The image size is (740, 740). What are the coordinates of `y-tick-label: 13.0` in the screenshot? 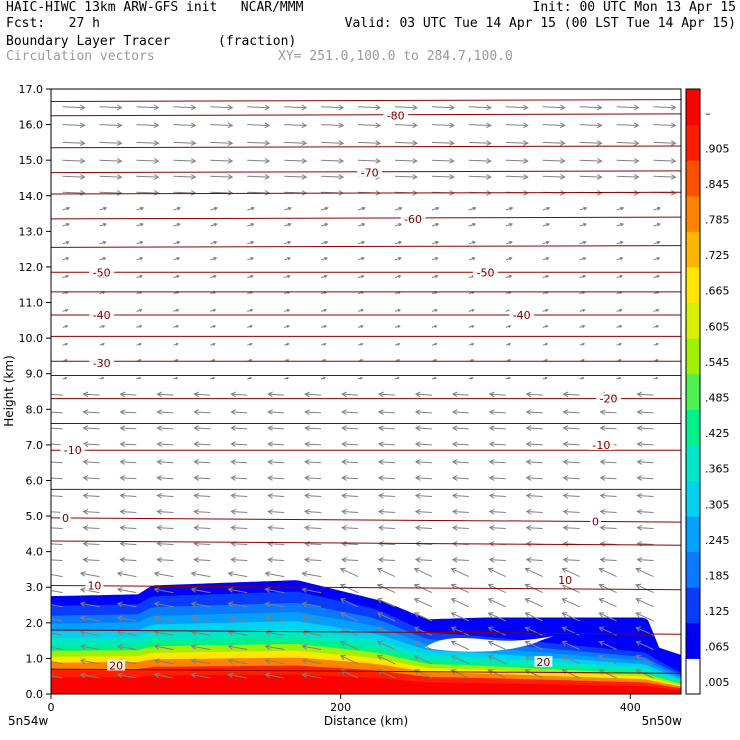 It's located at (31, 231).